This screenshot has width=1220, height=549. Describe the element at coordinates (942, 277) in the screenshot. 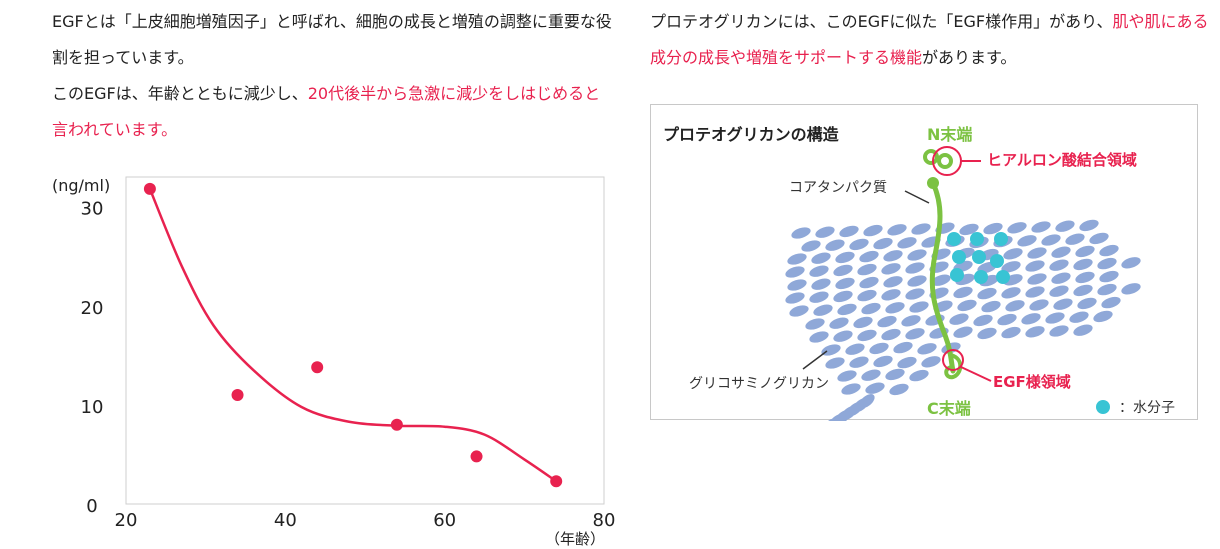

I see `core-protein-chain` at that location.